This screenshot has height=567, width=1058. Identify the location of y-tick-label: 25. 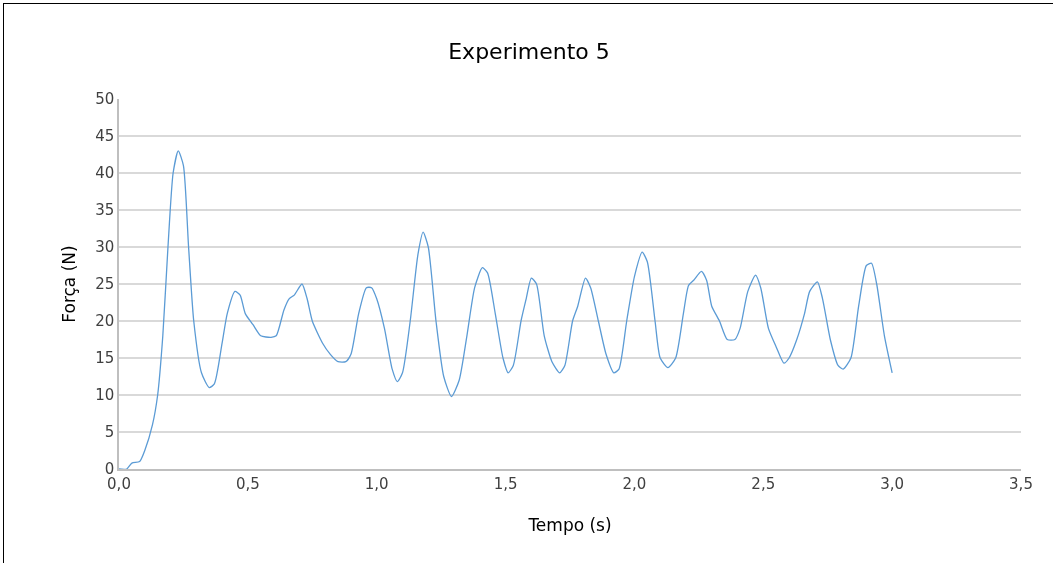
(105, 284).